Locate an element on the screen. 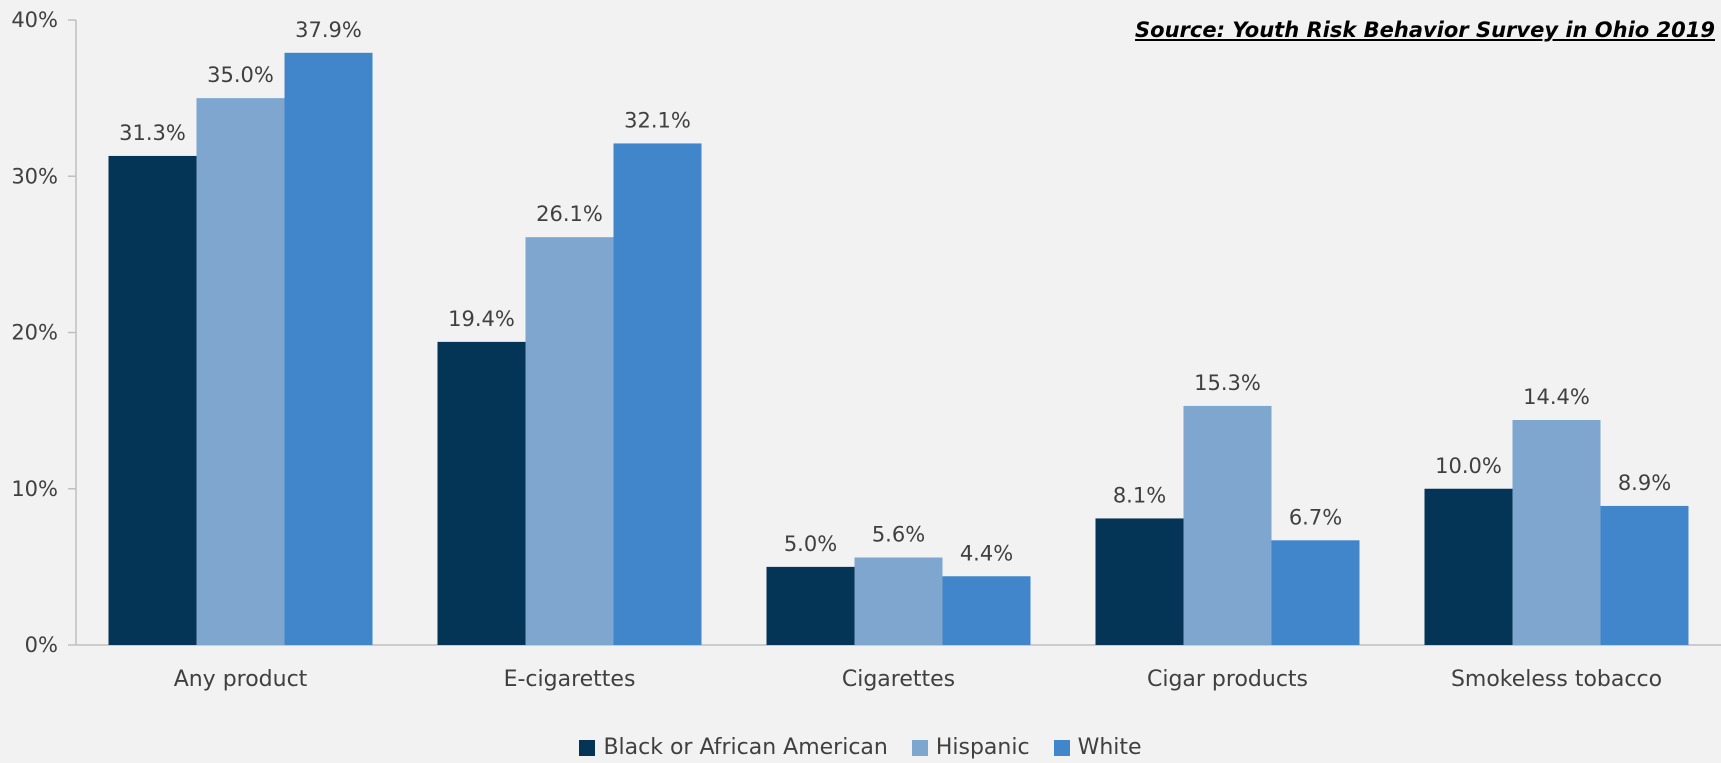  y-tick-label: 10% is located at coordinates (34, 489).